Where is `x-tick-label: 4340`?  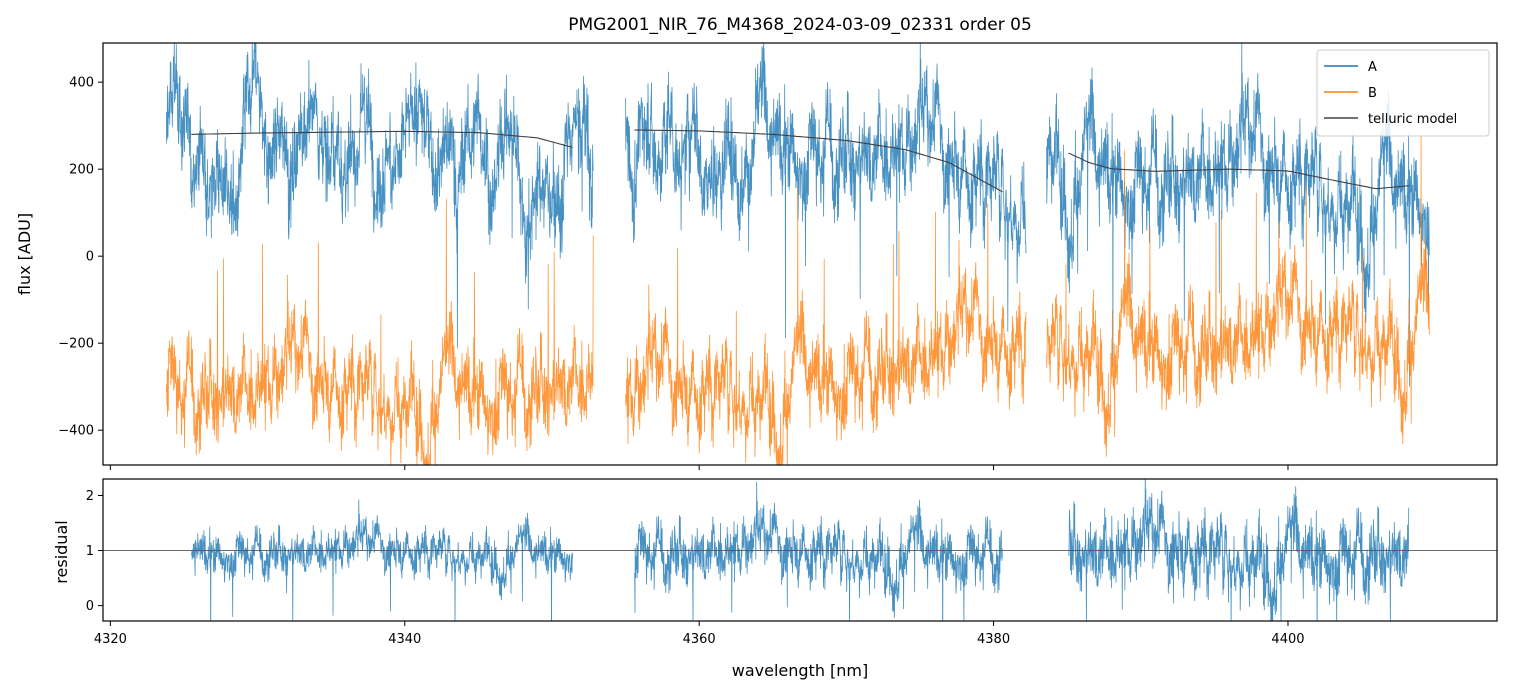 x-tick-label: 4340 is located at coordinates (404, 639).